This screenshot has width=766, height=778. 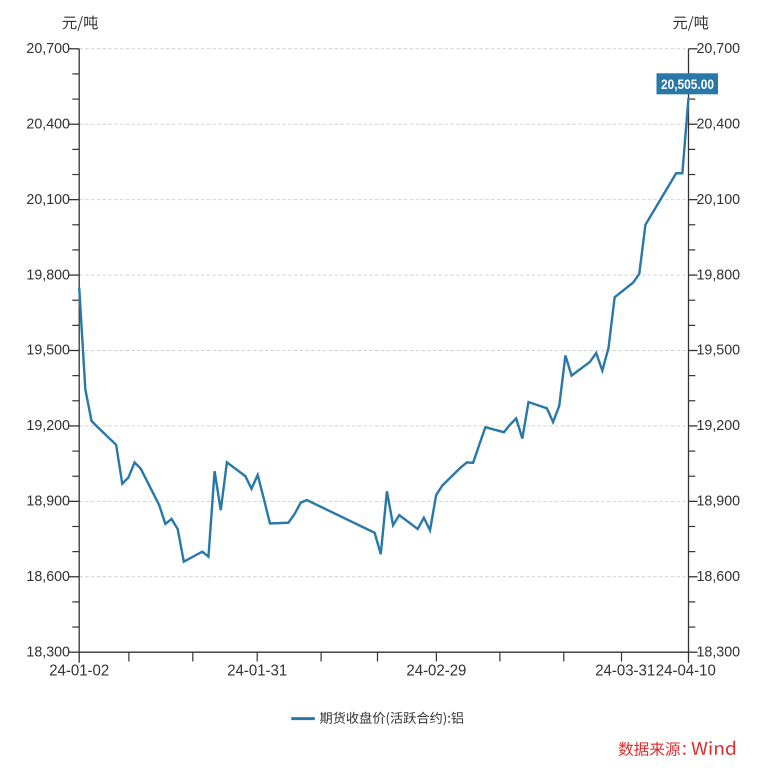 I want to click on svg-text: 24-04-10, so click(x=686, y=670).